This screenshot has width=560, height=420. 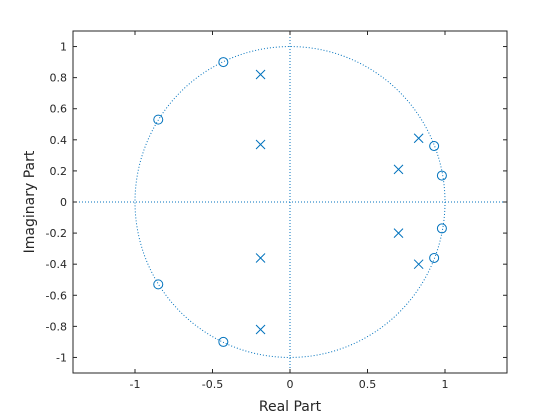 I want to click on x-tick-label: 0, so click(x=290, y=384).